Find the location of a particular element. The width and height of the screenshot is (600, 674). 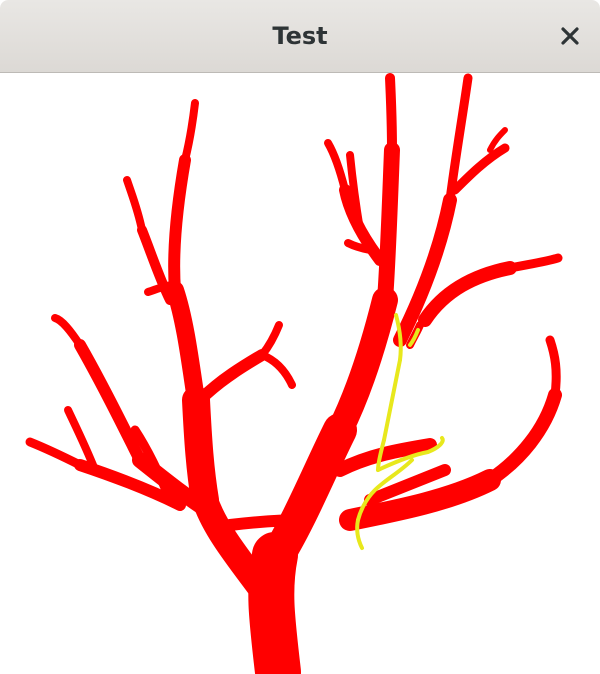

close-button is located at coordinates (570, 36).